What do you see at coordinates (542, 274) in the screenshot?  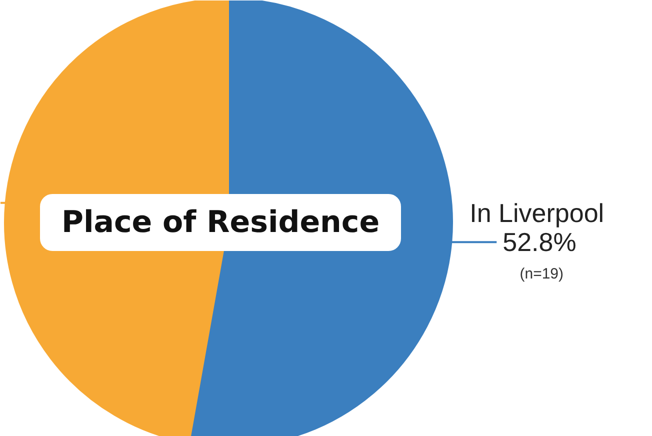 I see `text: (n=19)` at bounding box center [542, 274].